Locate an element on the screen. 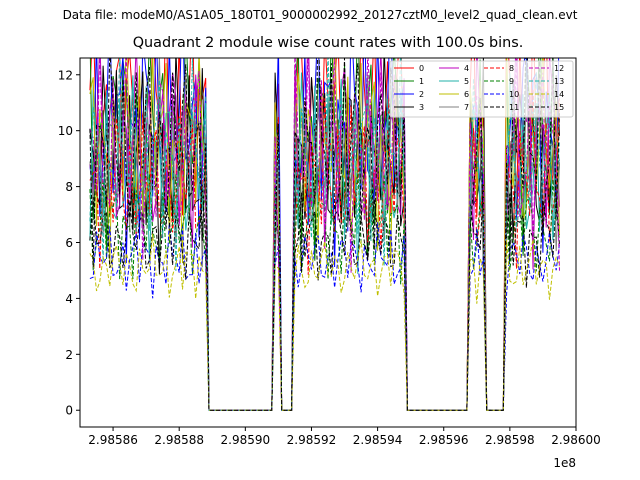  legend-label: 12 is located at coordinates (559, 68).